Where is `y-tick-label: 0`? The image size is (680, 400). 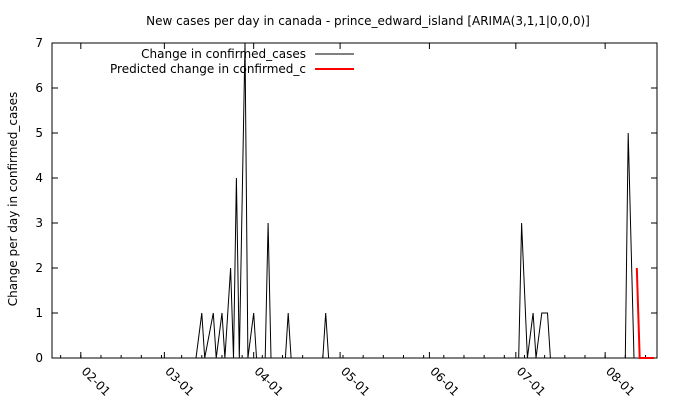 y-tick-label: 0 is located at coordinates (39, 358).